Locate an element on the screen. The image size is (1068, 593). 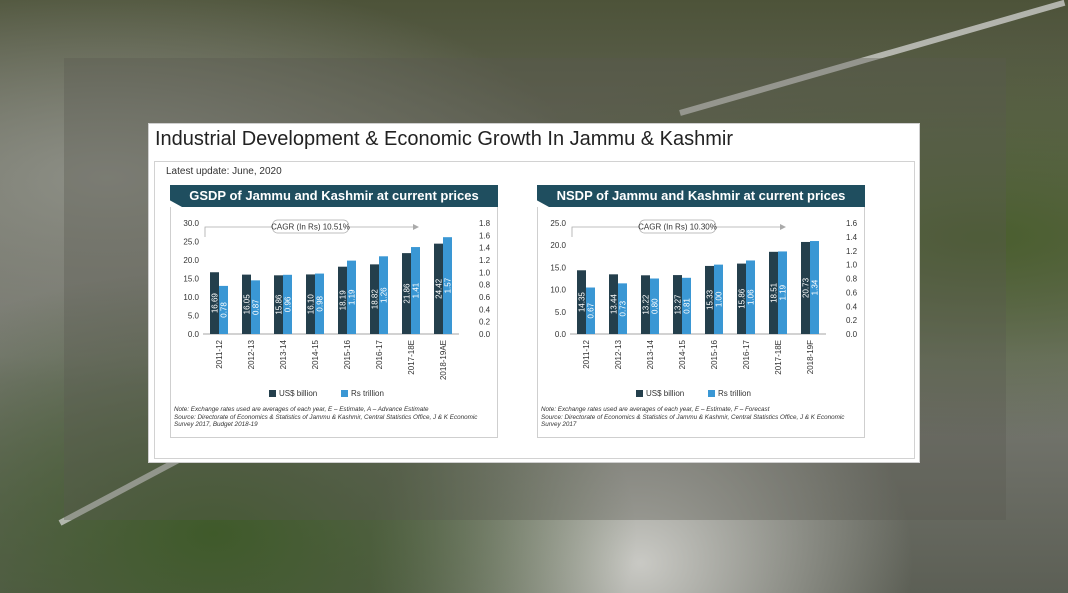
nsdp-bar-rs-label: 0.67 is located at coordinates (591, 310).